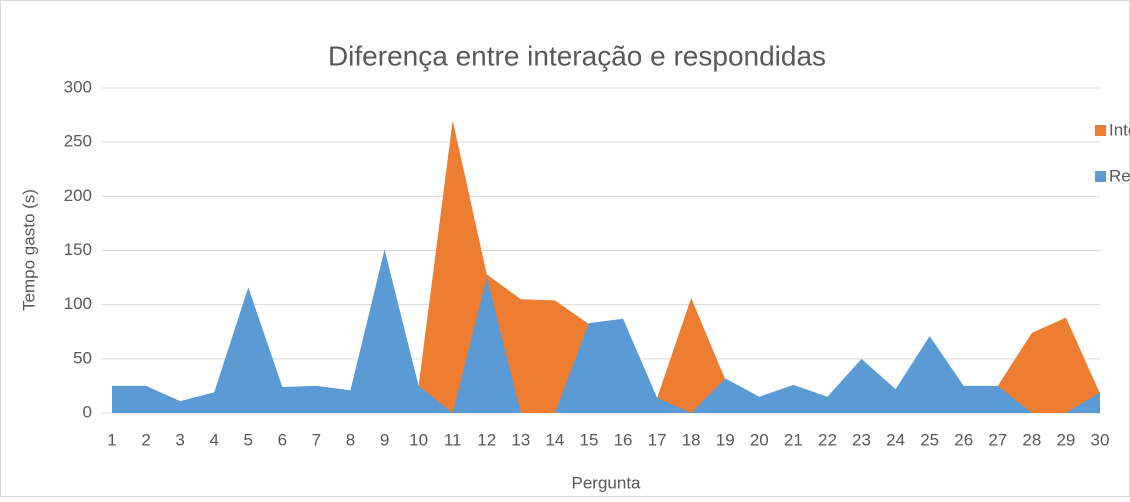 This screenshot has height=502, width=1130. I want to click on x-tick-label: 8, so click(350, 439).